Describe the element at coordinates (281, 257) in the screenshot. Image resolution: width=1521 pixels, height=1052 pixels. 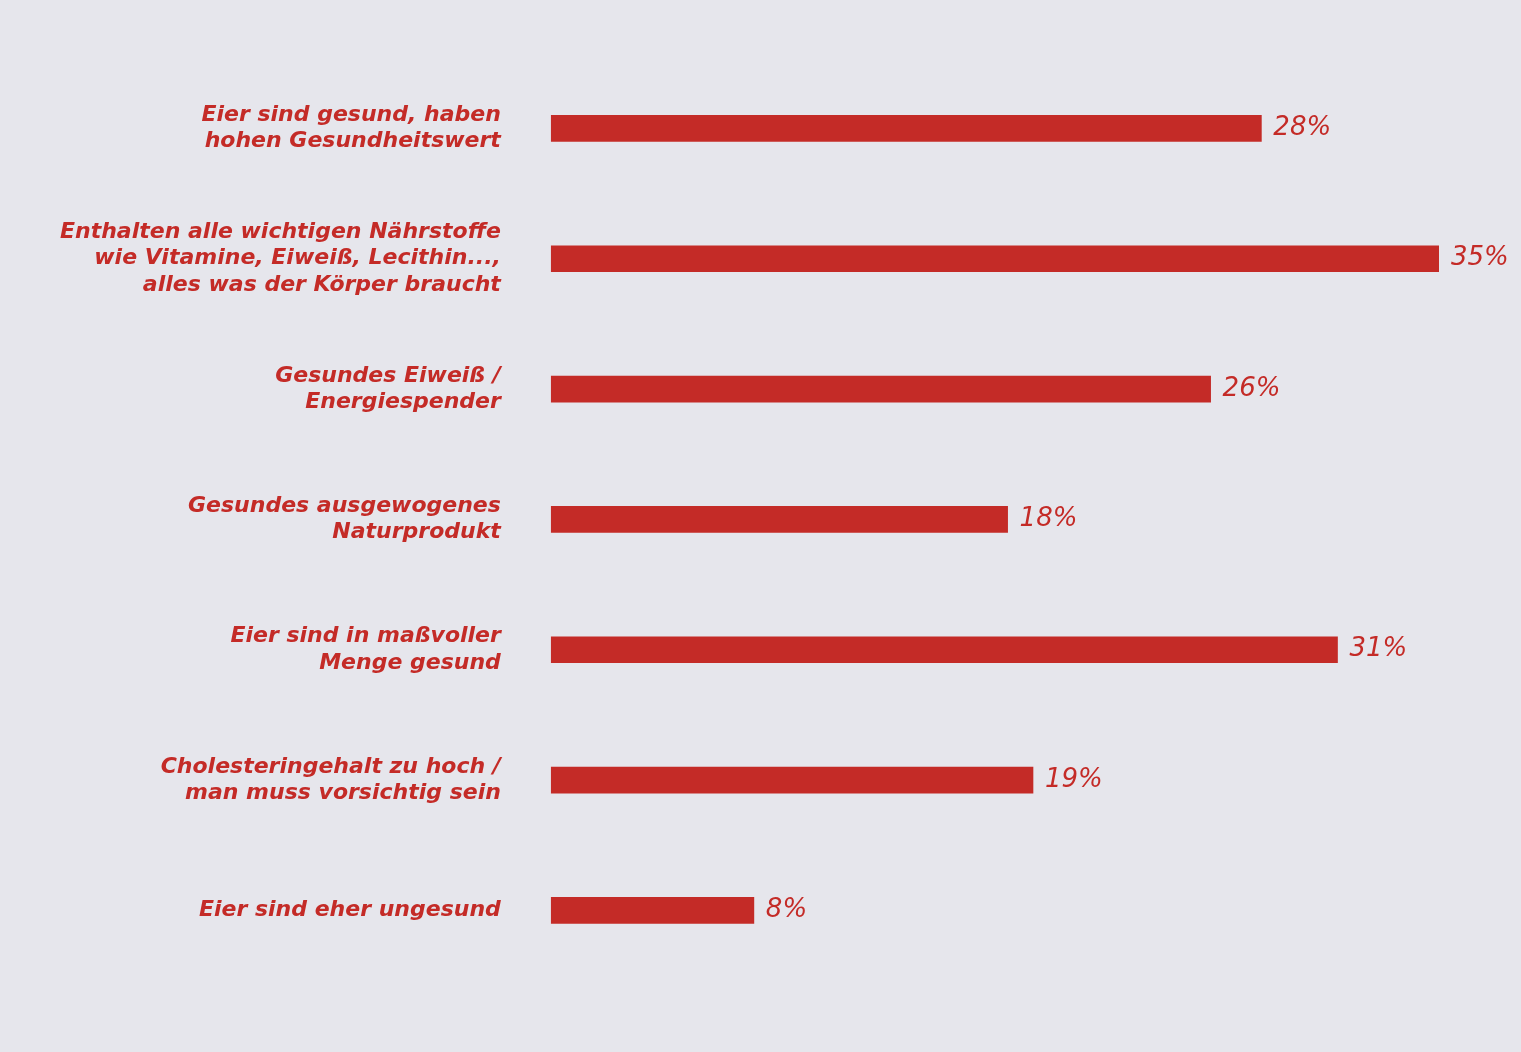
I see `y-tick-label: Enthalten alle wichtigen Nährstoffe wie Vitamine, Eiweiß, Lecithin..., alles was der Körper braucht` at that location.